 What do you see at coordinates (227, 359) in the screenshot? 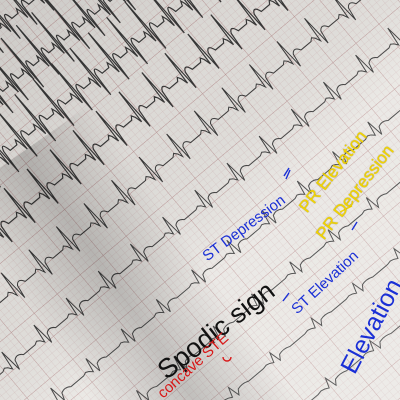
I see `concave-ste-arc-icon` at bounding box center [227, 359].